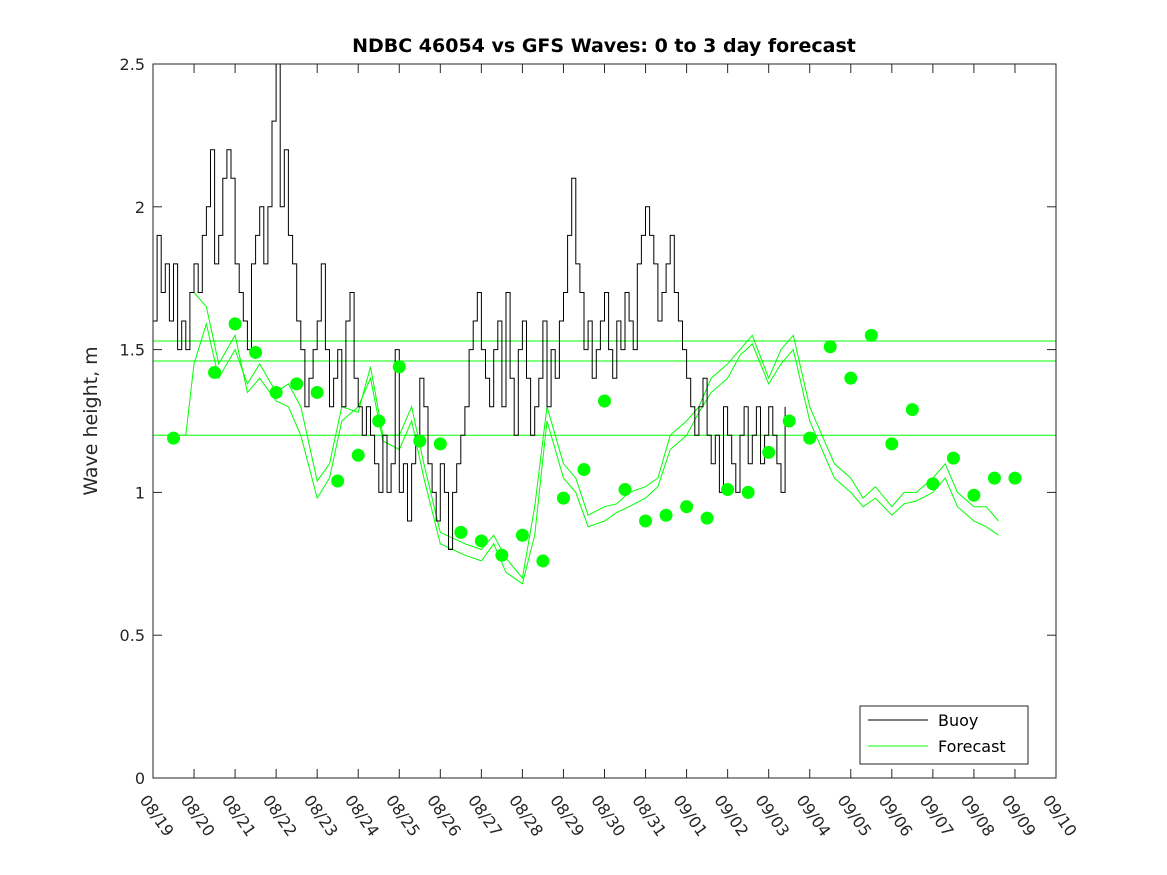 The width and height of the screenshot is (1167, 875). I want to click on y-tick-label: 2, so click(140, 207).